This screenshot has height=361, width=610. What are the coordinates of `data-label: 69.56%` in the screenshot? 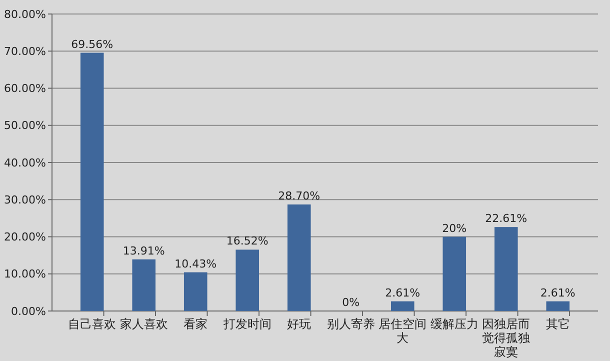 It's located at (92, 44).